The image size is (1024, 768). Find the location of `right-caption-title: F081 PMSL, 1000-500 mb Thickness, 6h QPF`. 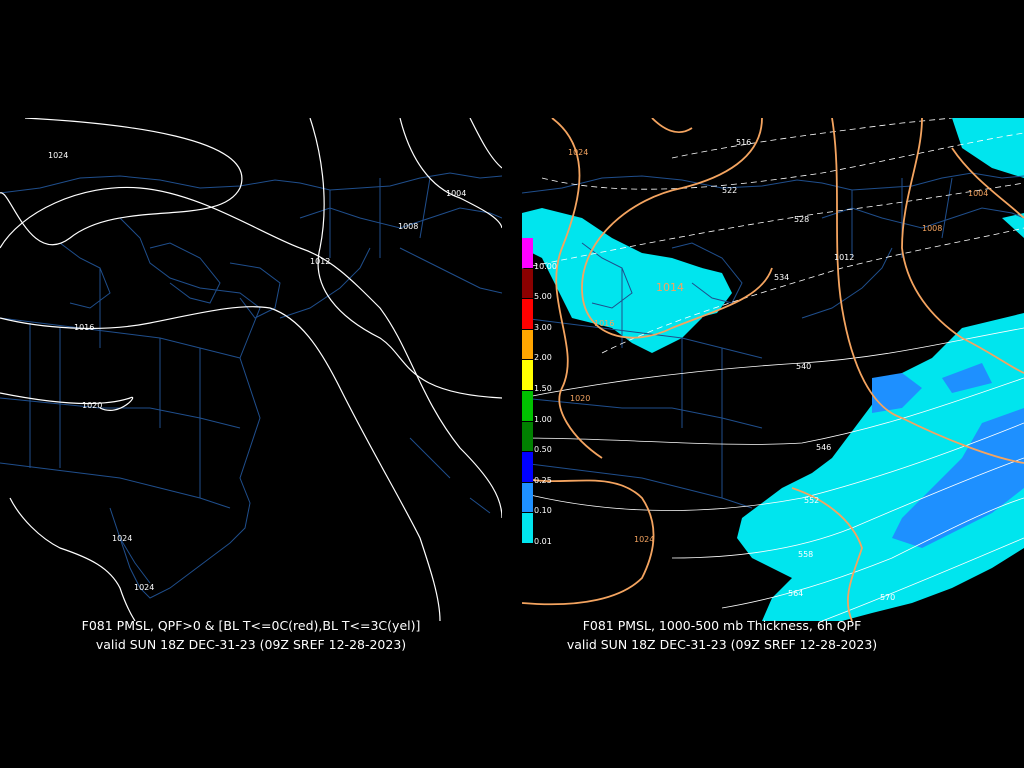

right-caption-title: F081 PMSL, 1000-500 mb Thickness, 6h QPF is located at coordinates (722, 625).